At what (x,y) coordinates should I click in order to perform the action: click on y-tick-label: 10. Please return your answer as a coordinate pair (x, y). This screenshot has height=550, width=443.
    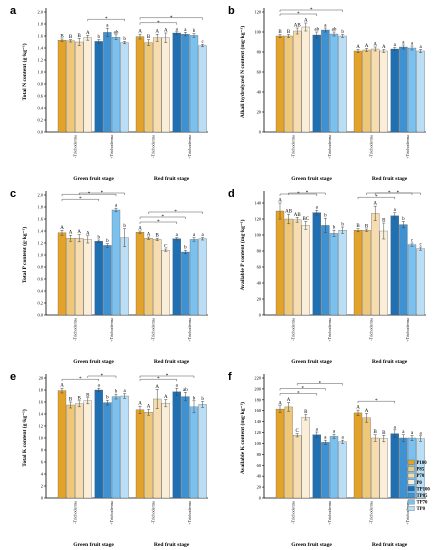
    Looking at the image, I should click on (41, 438).